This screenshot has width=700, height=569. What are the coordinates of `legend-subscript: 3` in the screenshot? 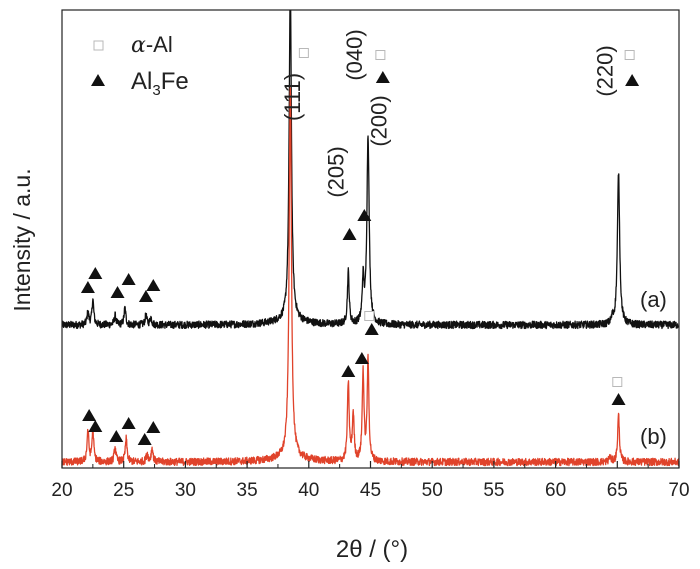 It's located at (156, 90).